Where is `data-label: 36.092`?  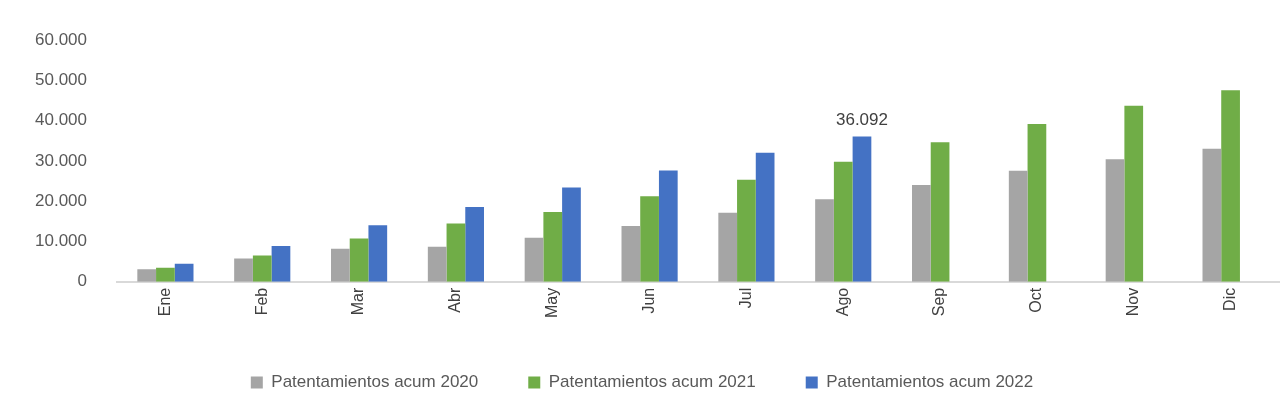 data-label: 36.092 is located at coordinates (861, 119).